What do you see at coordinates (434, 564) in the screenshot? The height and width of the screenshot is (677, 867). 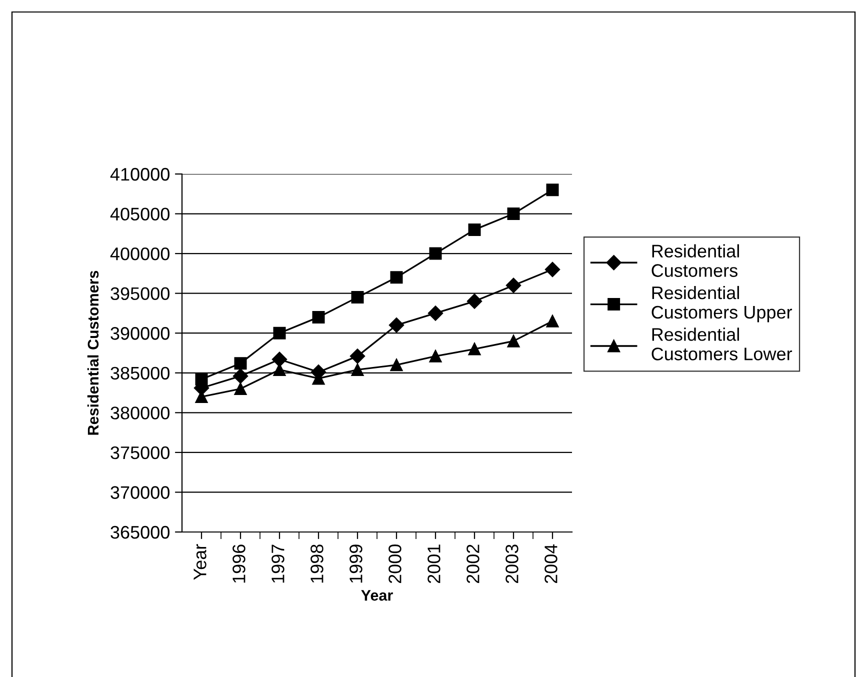 I see `x-tick-label: 2001` at bounding box center [434, 564].